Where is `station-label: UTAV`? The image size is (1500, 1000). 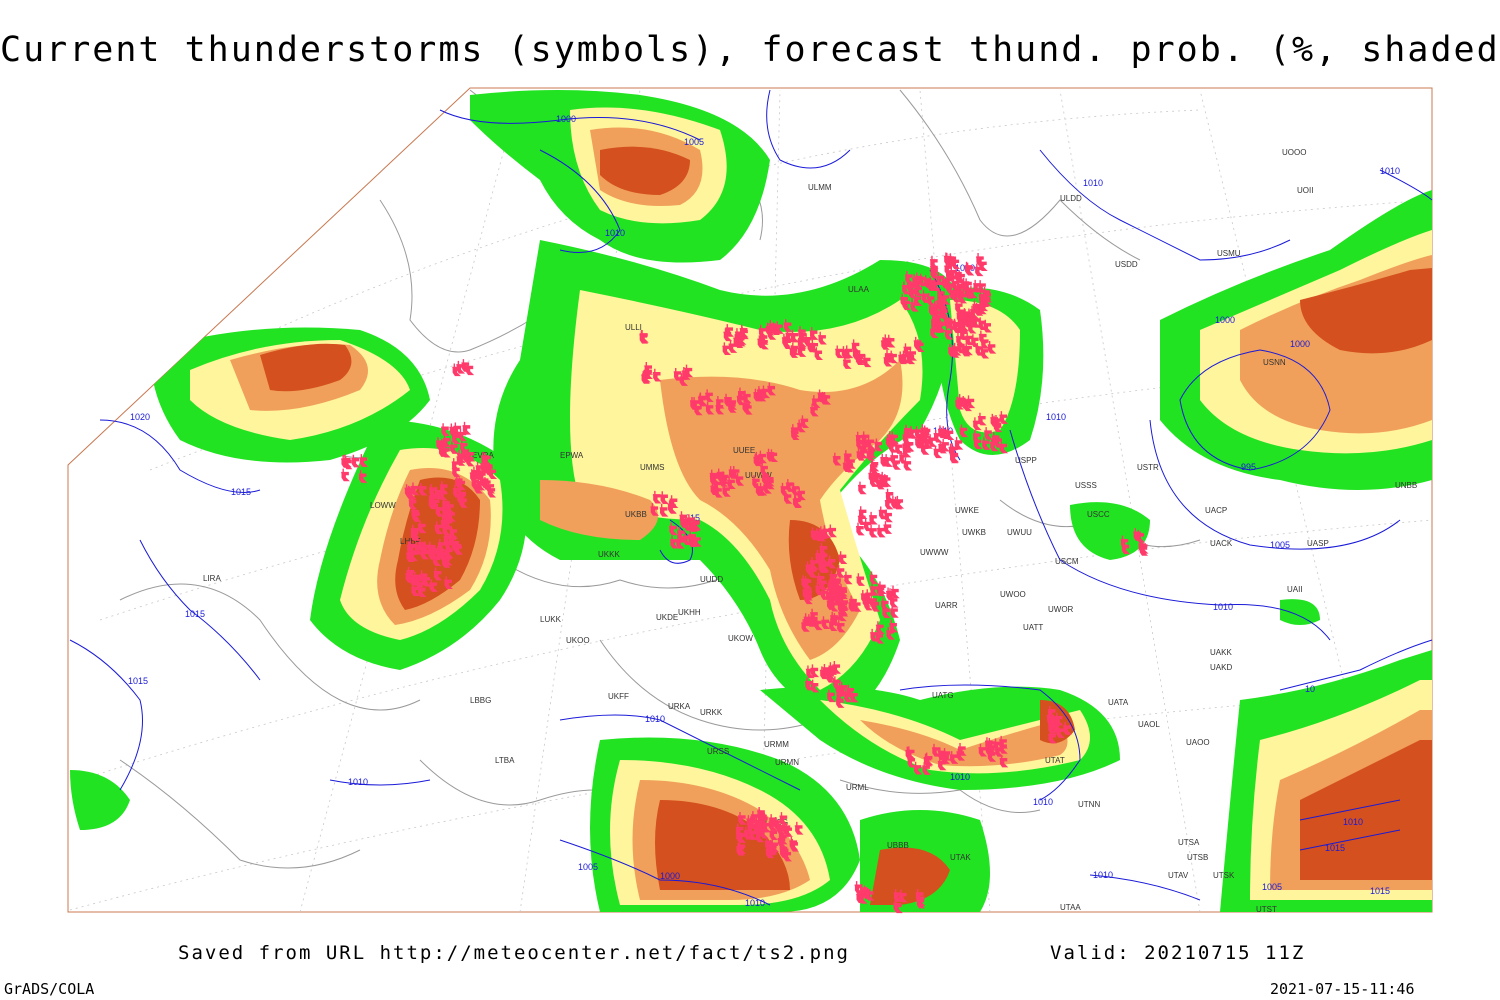 station-label: UTAV is located at coordinates (1178, 875).